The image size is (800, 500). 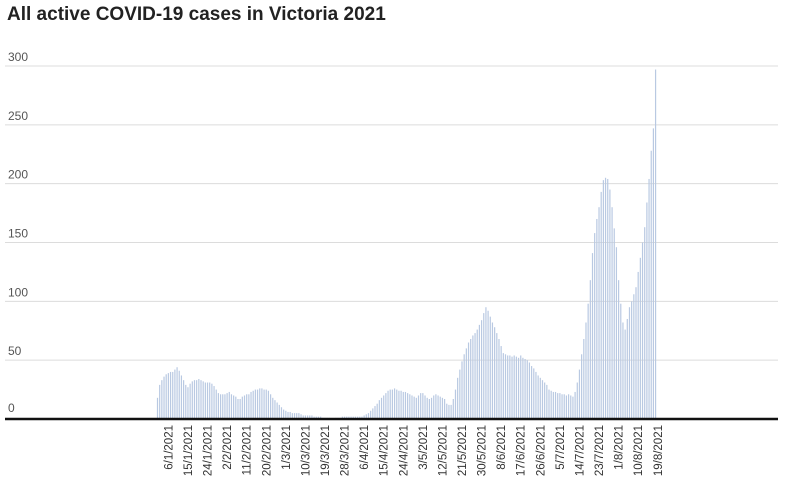 I want to click on x-tick-label: 15/1/2021, so click(x=189, y=450).